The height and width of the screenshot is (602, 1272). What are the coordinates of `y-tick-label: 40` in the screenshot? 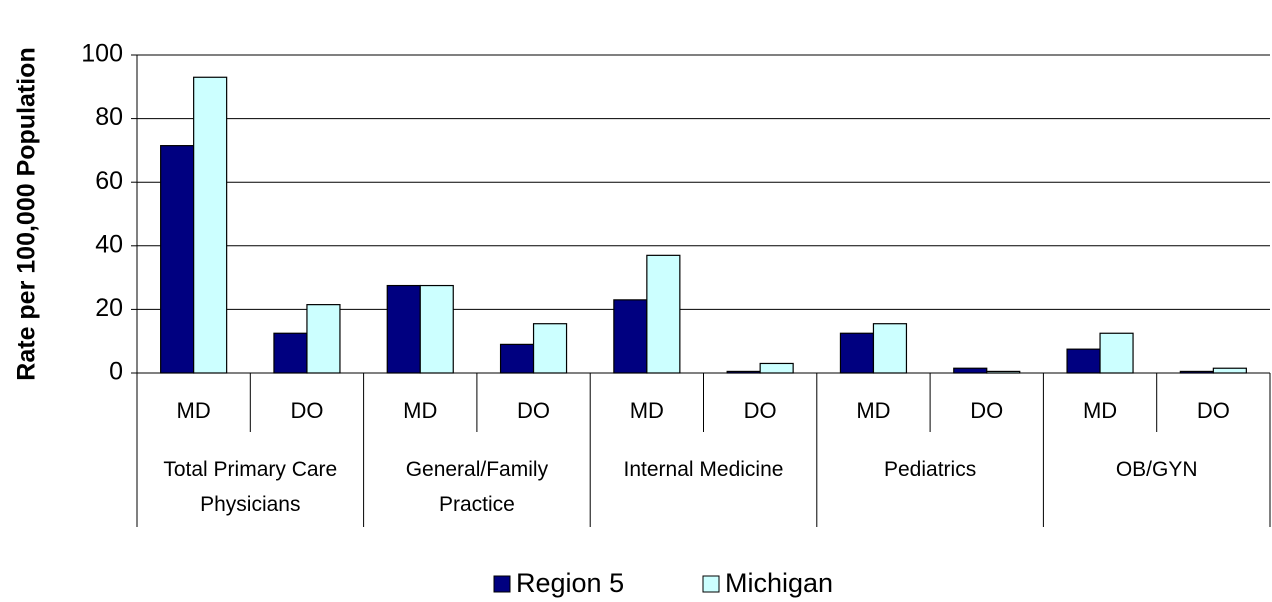 It's located at (109, 244).